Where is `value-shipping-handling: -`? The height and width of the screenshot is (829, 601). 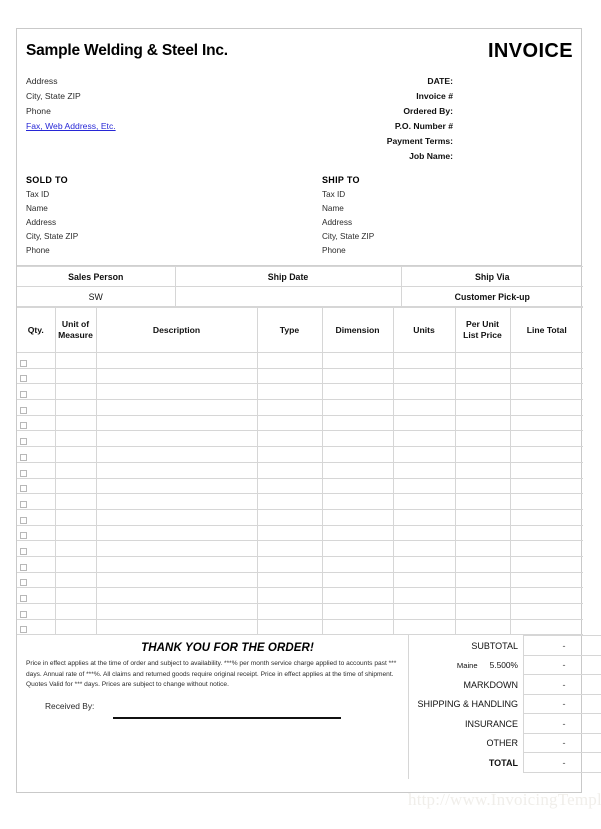 value-shipping-handling: - is located at coordinates (562, 704).